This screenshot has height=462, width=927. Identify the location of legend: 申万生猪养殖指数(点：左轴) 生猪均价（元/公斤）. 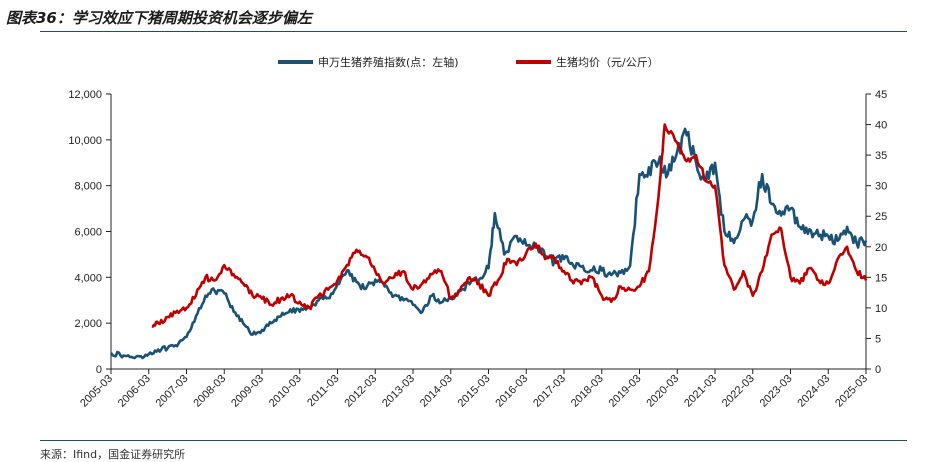
(468, 62).